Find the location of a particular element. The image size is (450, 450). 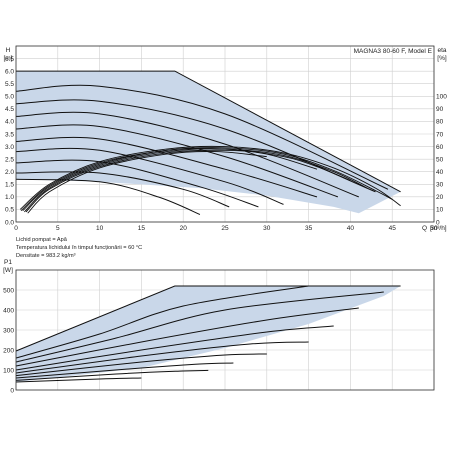

top-y-tick-label: 0.0 is located at coordinates (9, 222).